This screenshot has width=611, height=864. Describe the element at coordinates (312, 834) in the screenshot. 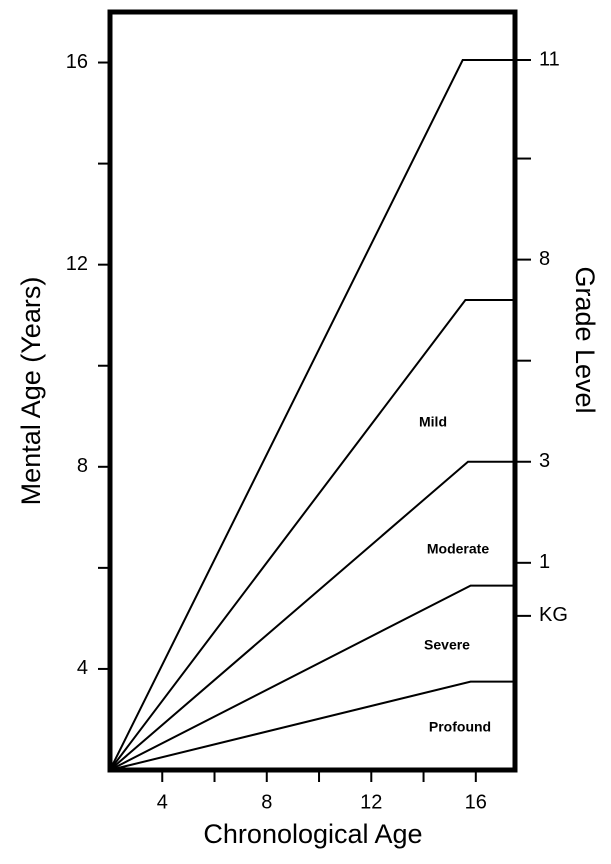

I see `x-axis-title: Chronological Age` at that location.